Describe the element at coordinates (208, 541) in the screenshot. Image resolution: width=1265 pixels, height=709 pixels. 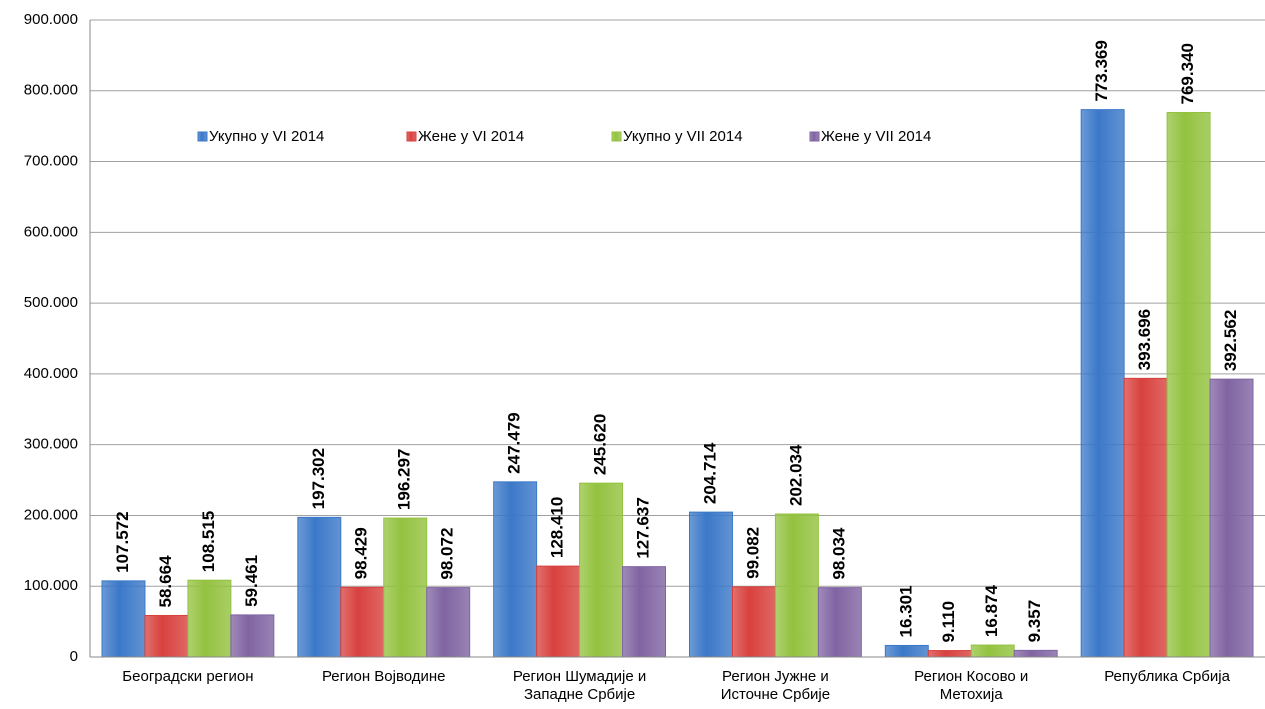
I see `value-label: 108.515` at that location.